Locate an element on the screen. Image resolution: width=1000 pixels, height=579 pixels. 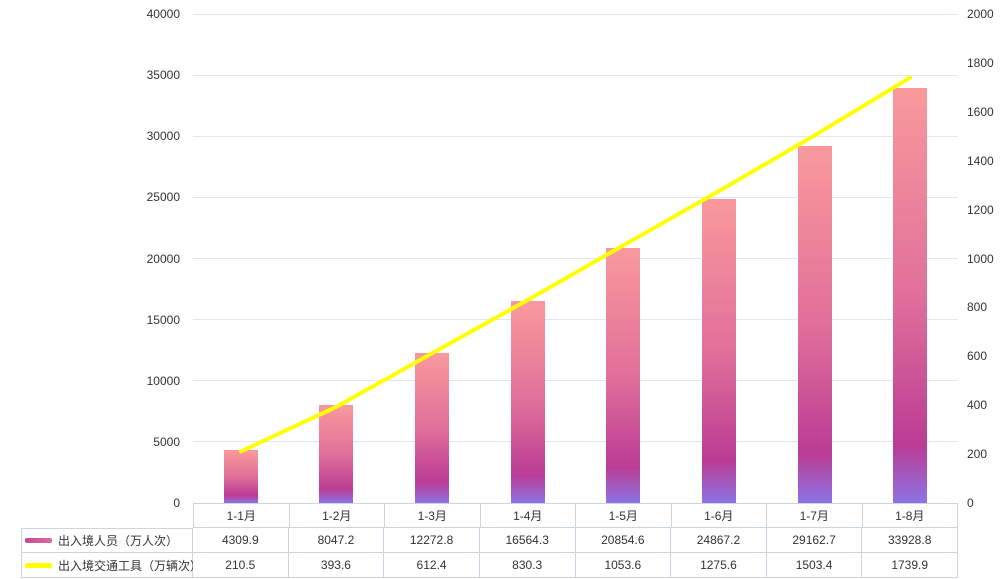
table-header-cell: 1-8月 is located at coordinates (910, 515).